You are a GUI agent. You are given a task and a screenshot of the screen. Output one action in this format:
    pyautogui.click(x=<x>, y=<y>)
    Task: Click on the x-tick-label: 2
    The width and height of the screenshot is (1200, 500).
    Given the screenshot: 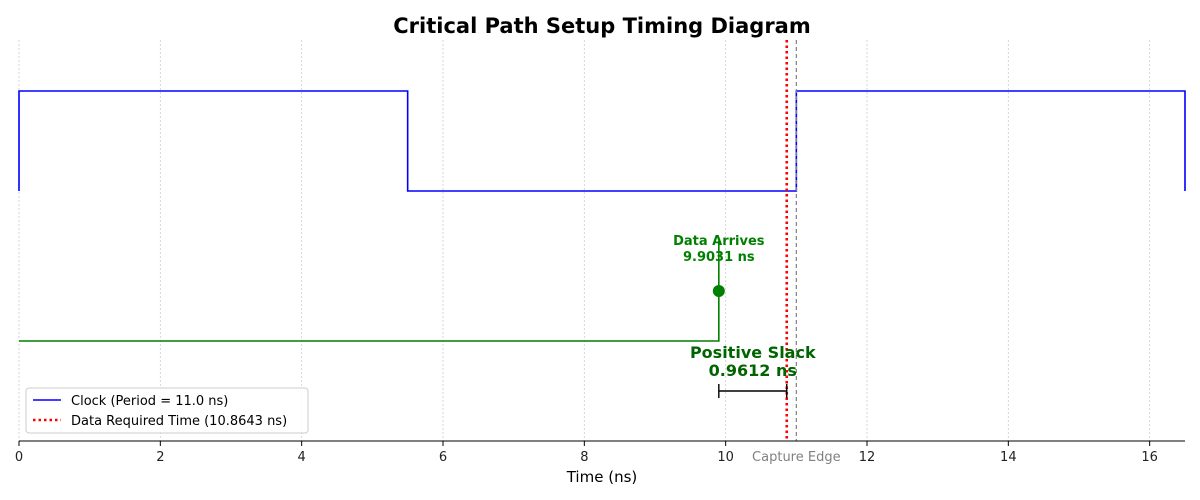 What is the action you would take?
    pyautogui.click(x=160, y=457)
    